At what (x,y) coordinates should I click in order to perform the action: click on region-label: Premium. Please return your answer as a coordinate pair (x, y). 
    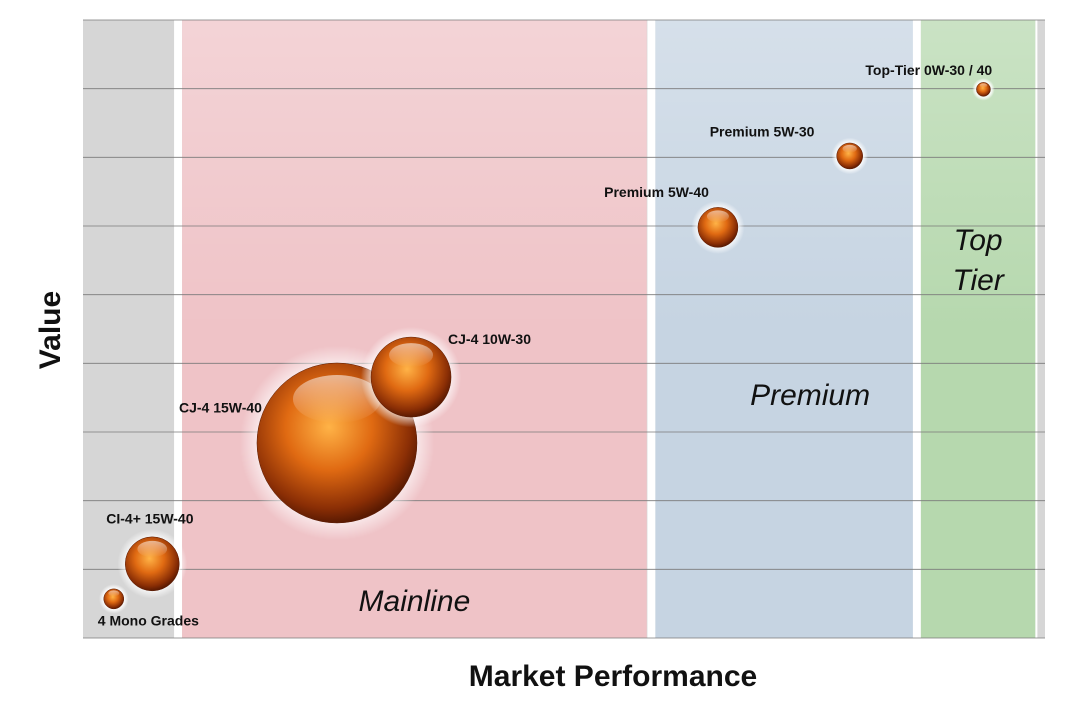
    Looking at the image, I should click on (810, 395).